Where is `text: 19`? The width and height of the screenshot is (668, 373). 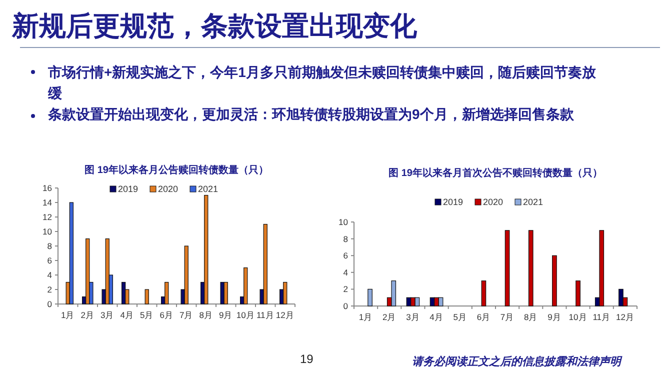
text: 19 is located at coordinates (307, 359).